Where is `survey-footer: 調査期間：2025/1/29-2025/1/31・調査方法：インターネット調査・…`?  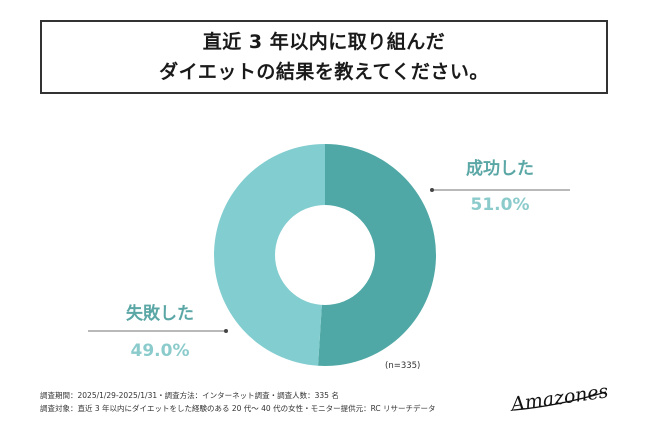 survey-footer: 調査期間：2025/1/29-2025/1/31・調査方法：インターネット調査・… is located at coordinates (238, 402).